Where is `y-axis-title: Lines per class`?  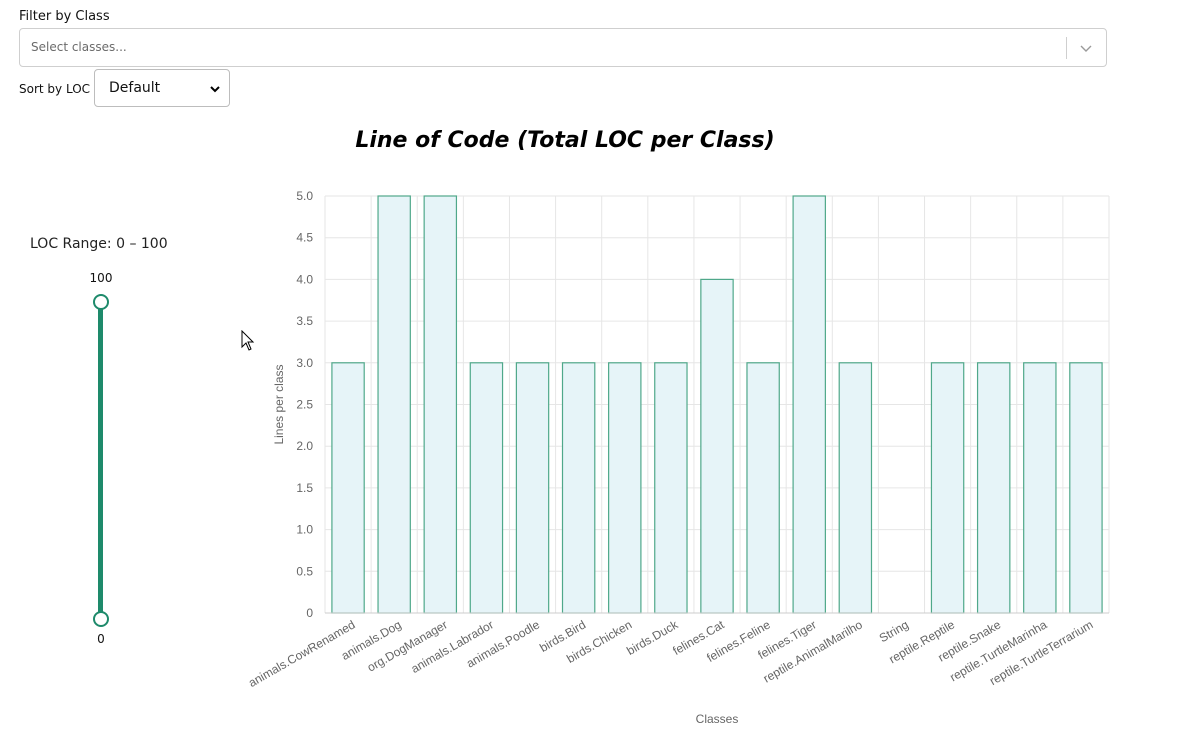
y-axis-title: Lines per class is located at coordinates (279, 404).